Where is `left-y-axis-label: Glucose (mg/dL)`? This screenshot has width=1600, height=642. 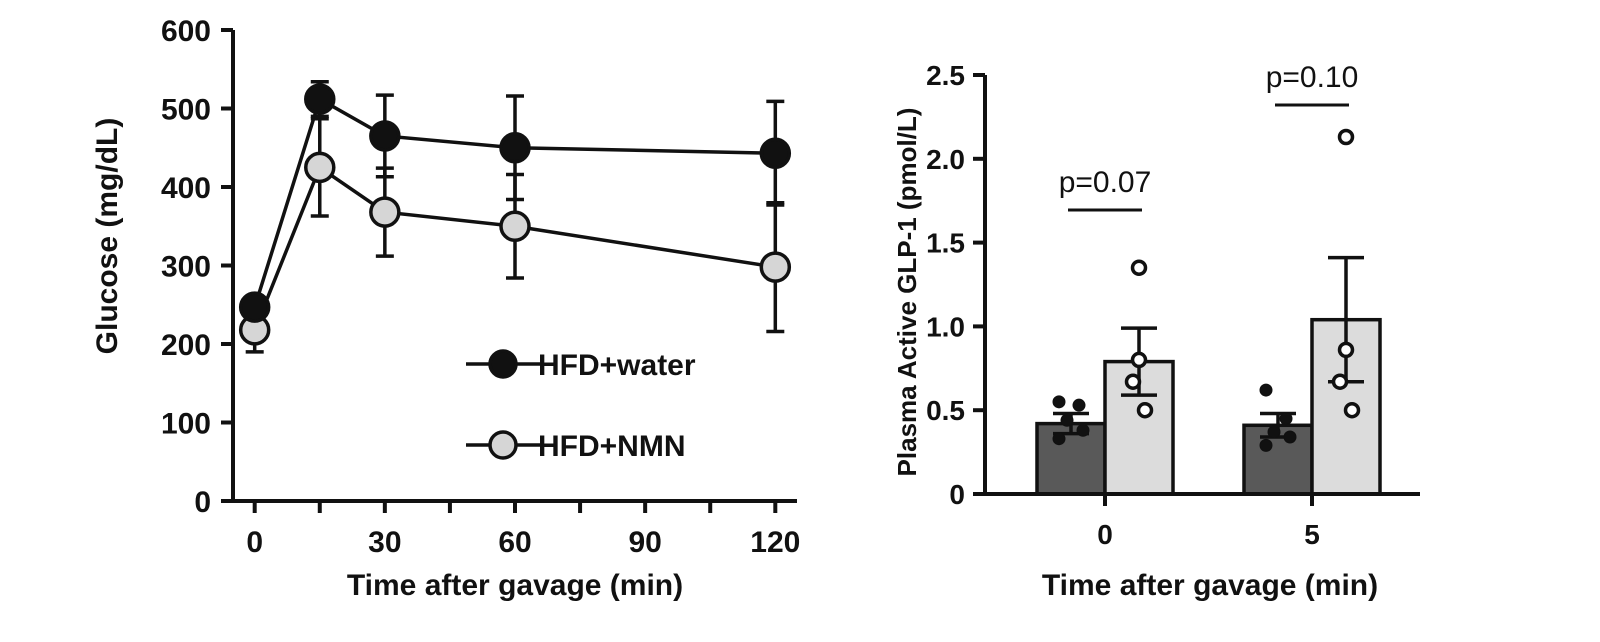
left-y-axis-label: Glucose (mg/dL) is located at coordinates (107, 236).